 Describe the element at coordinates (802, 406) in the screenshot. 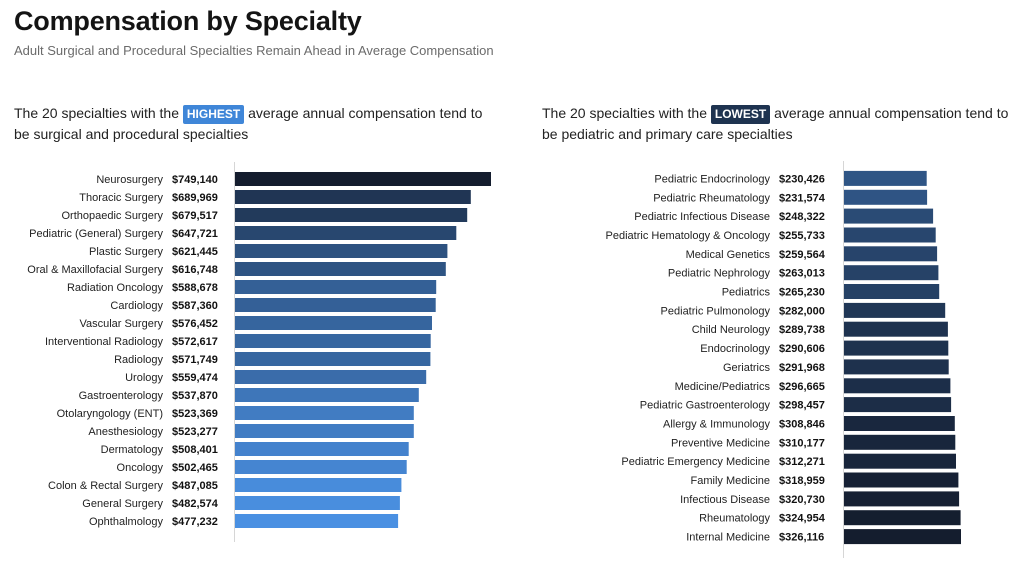

I see `value-label: $298,457` at that location.